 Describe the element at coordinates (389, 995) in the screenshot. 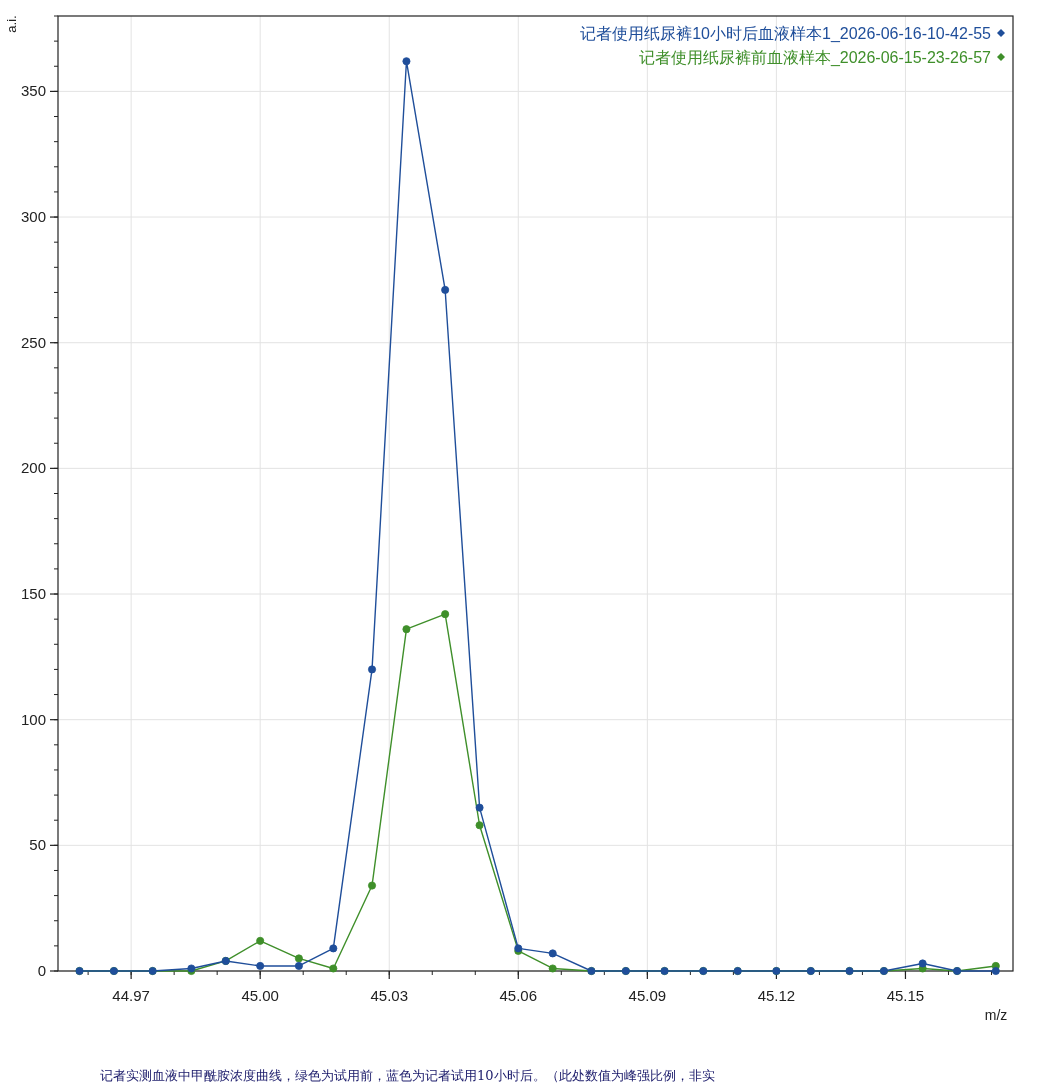

I see `x-tick-label: 45.03` at that location.